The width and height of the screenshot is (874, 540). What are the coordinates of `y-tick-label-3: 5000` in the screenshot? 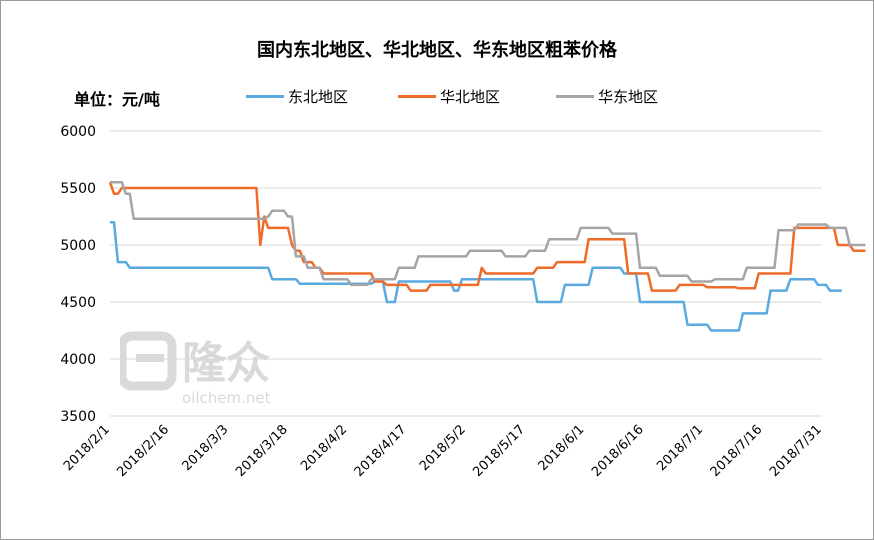 It's located at (78, 246).